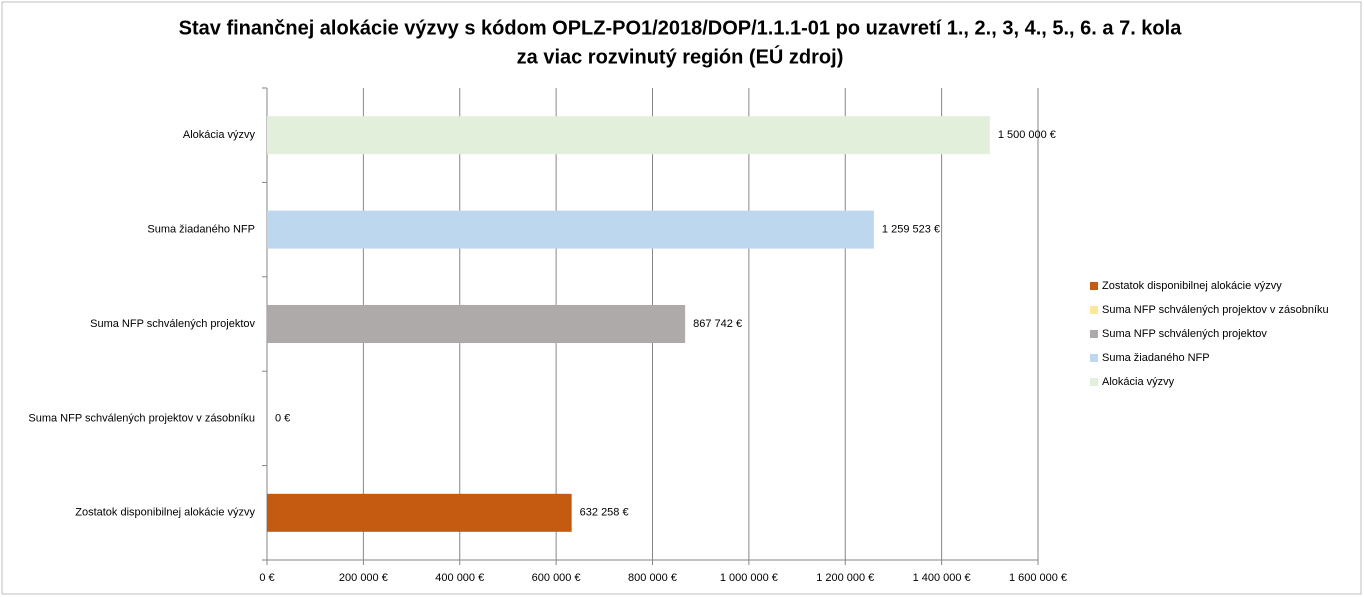 The height and width of the screenshot is (597, 1364). Describe the element at coordinates (1184, 334) in the screenshot. I see `legend-label: Suma NFP schválených projektov` at that location.